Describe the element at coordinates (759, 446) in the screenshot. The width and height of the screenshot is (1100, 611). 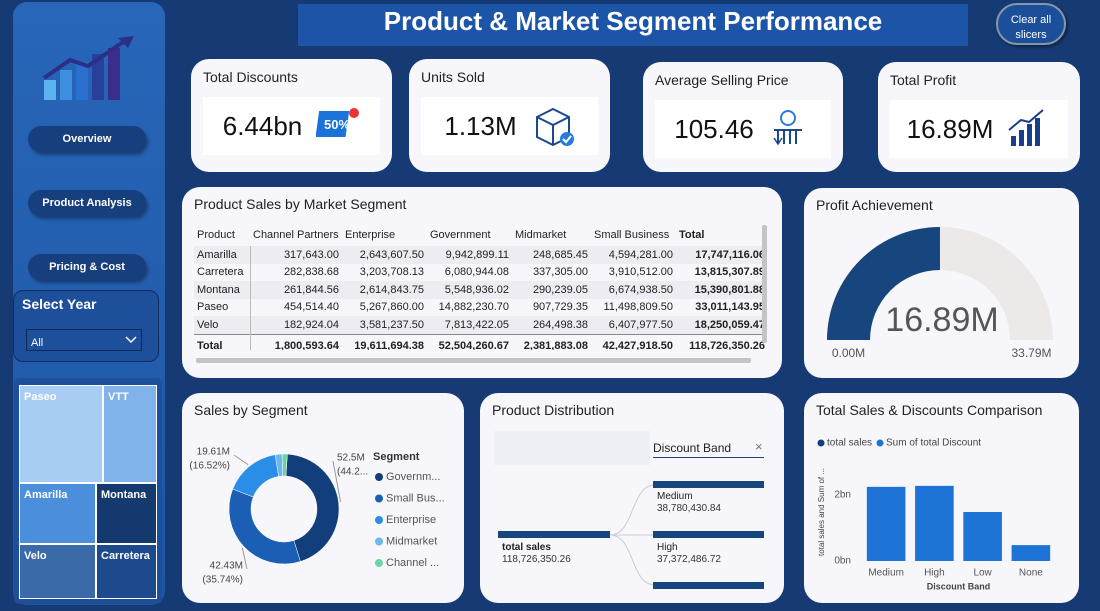
I see `close-icon: ×` at that location.